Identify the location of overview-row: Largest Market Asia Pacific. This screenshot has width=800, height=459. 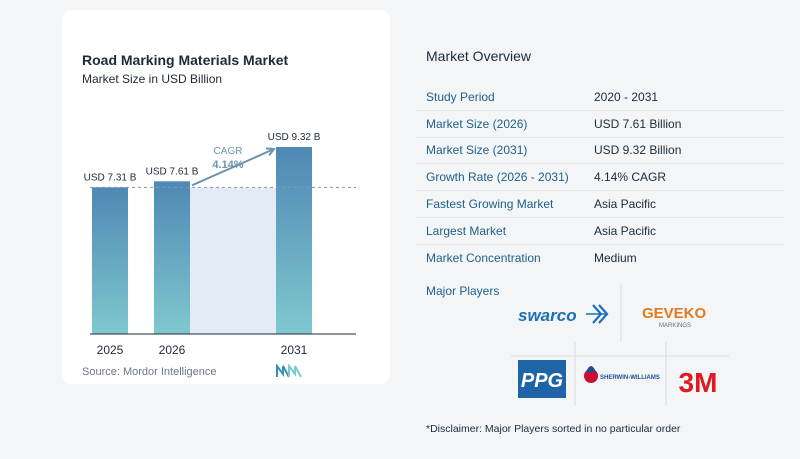
(600, 231).